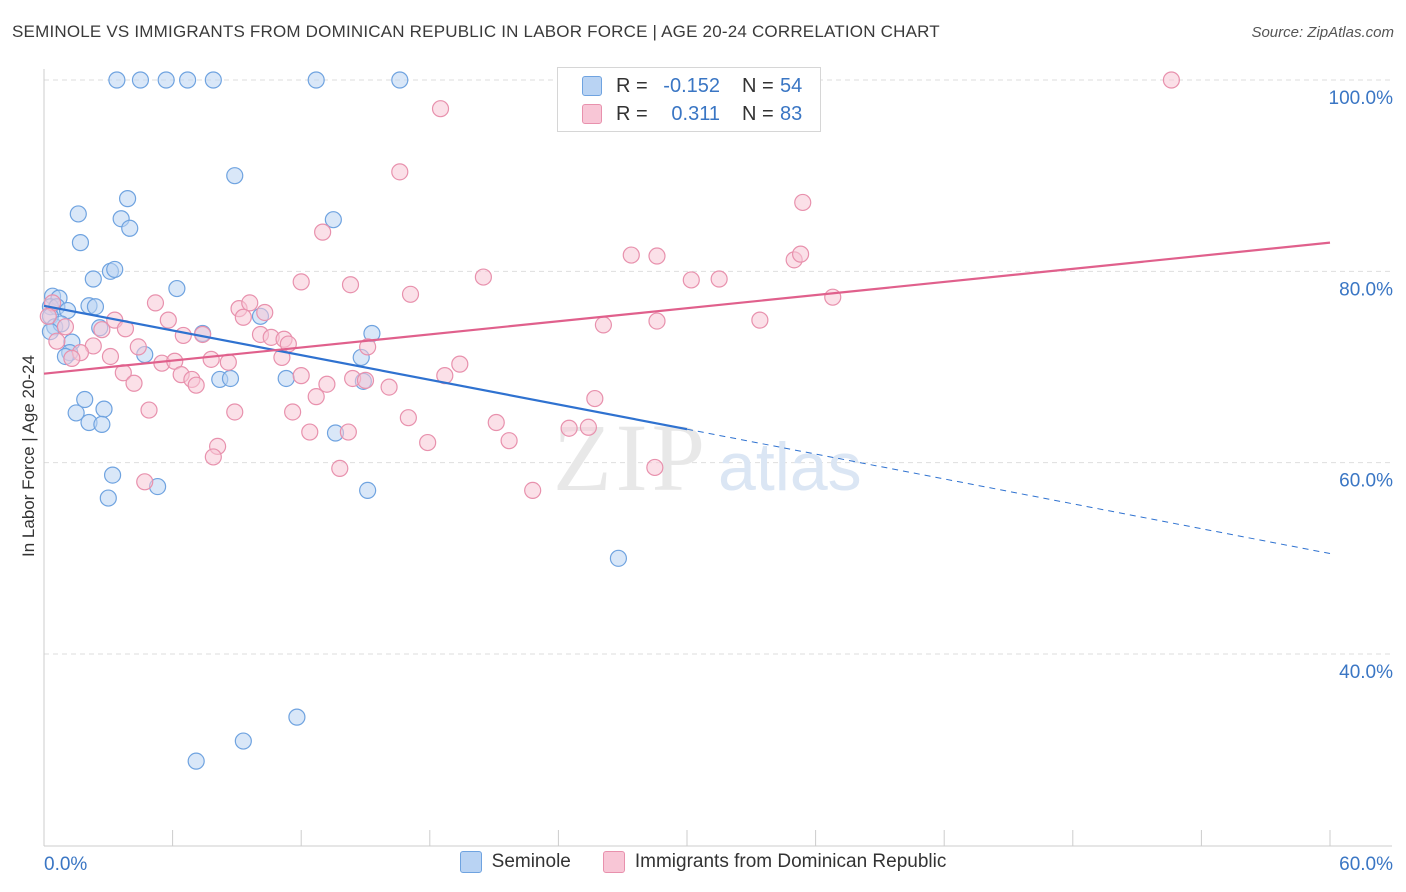  What do you see at coordinates (707, 457) in the screenshot?
I see `watermark: ZIP atlas` at bounding box center [707, 457].